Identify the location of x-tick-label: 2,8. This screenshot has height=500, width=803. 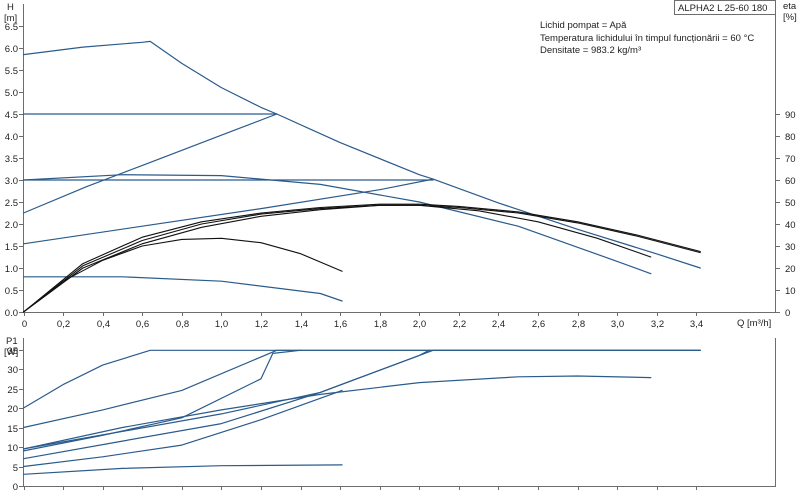
(578, 324).